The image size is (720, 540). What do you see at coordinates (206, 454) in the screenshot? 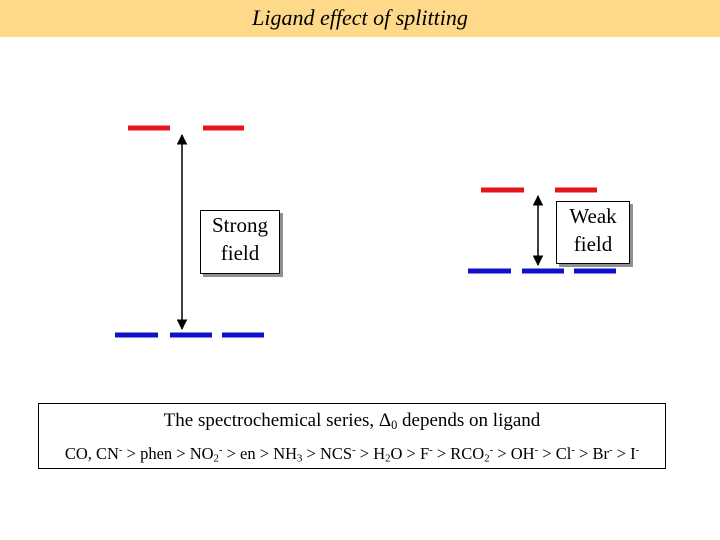
I see `ligand-item: NO2-` at bounding box center [206, 454].